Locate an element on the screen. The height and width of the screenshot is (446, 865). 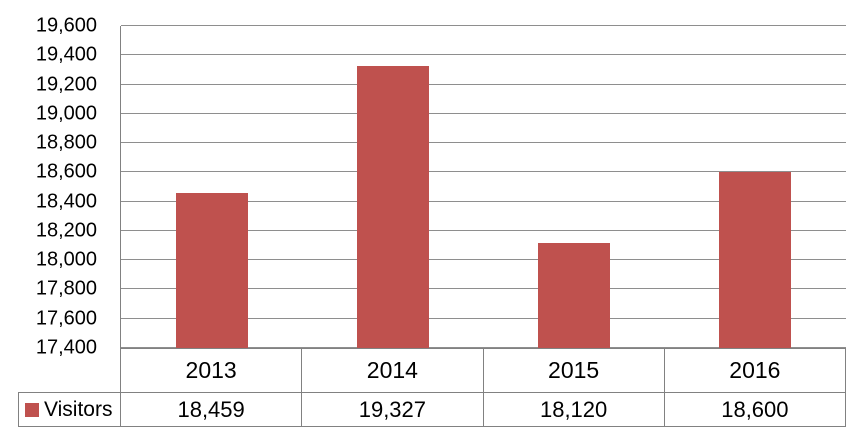
y-axis-tick-label: 19,200 is located at coordinates (66, 84).